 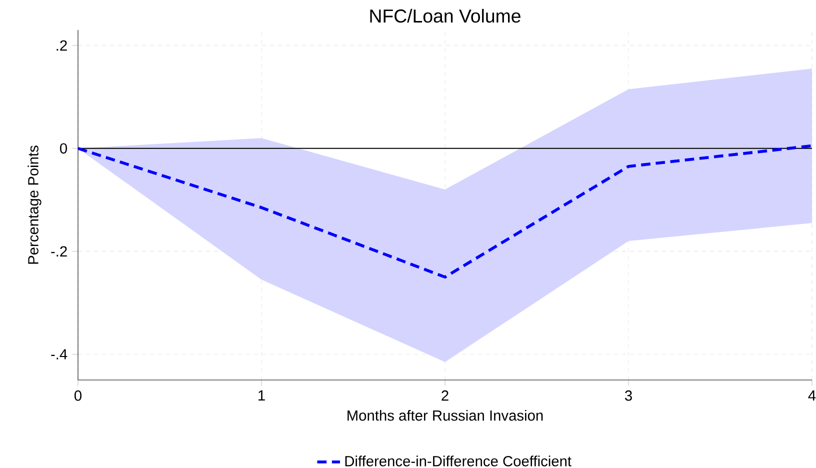 I want to click on x-tick-label: 0, so click(x=78, y=395).